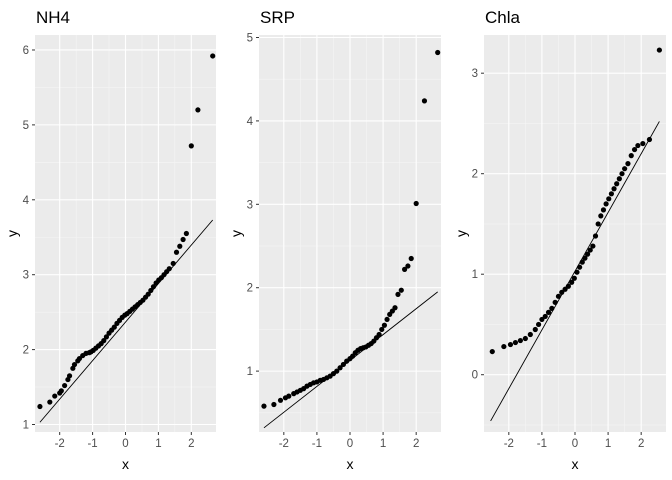  Describe the element at coordinates (350, 444) in the screenshot. I see `srp-x-tick-label: 0` at that location.